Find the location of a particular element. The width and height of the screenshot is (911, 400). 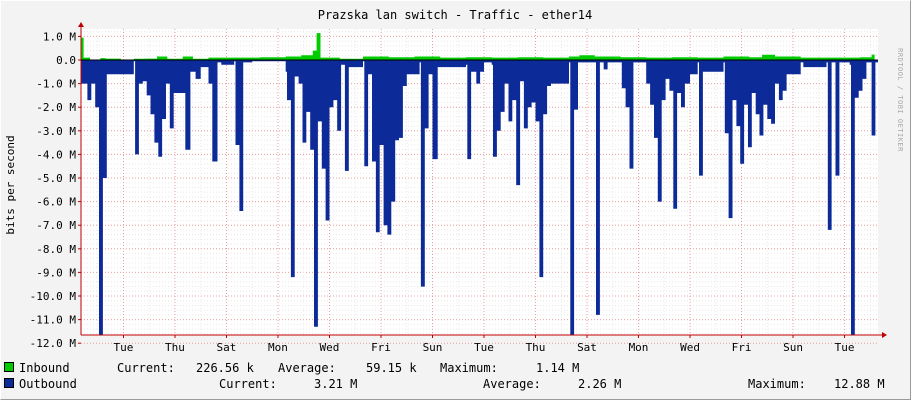

legend-inbound-current: 226.56 k is located at coordinates (225, 368).